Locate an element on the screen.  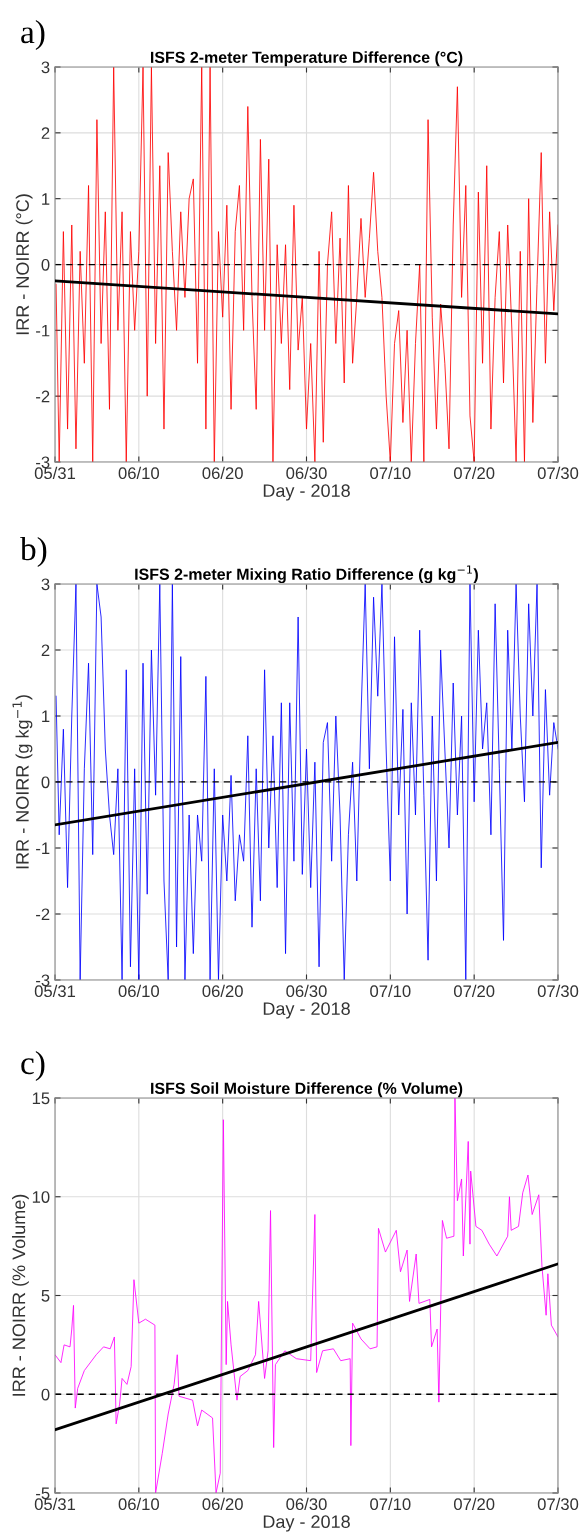
y-axis-title: IRR - NOIRR (g kg$^{−1}$) is located at coordinates (22, 782).